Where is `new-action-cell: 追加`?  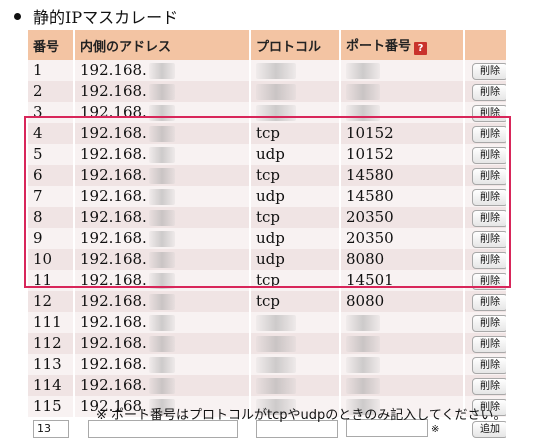
new-action-cell: 追加 is located at coordinates (485, 428).